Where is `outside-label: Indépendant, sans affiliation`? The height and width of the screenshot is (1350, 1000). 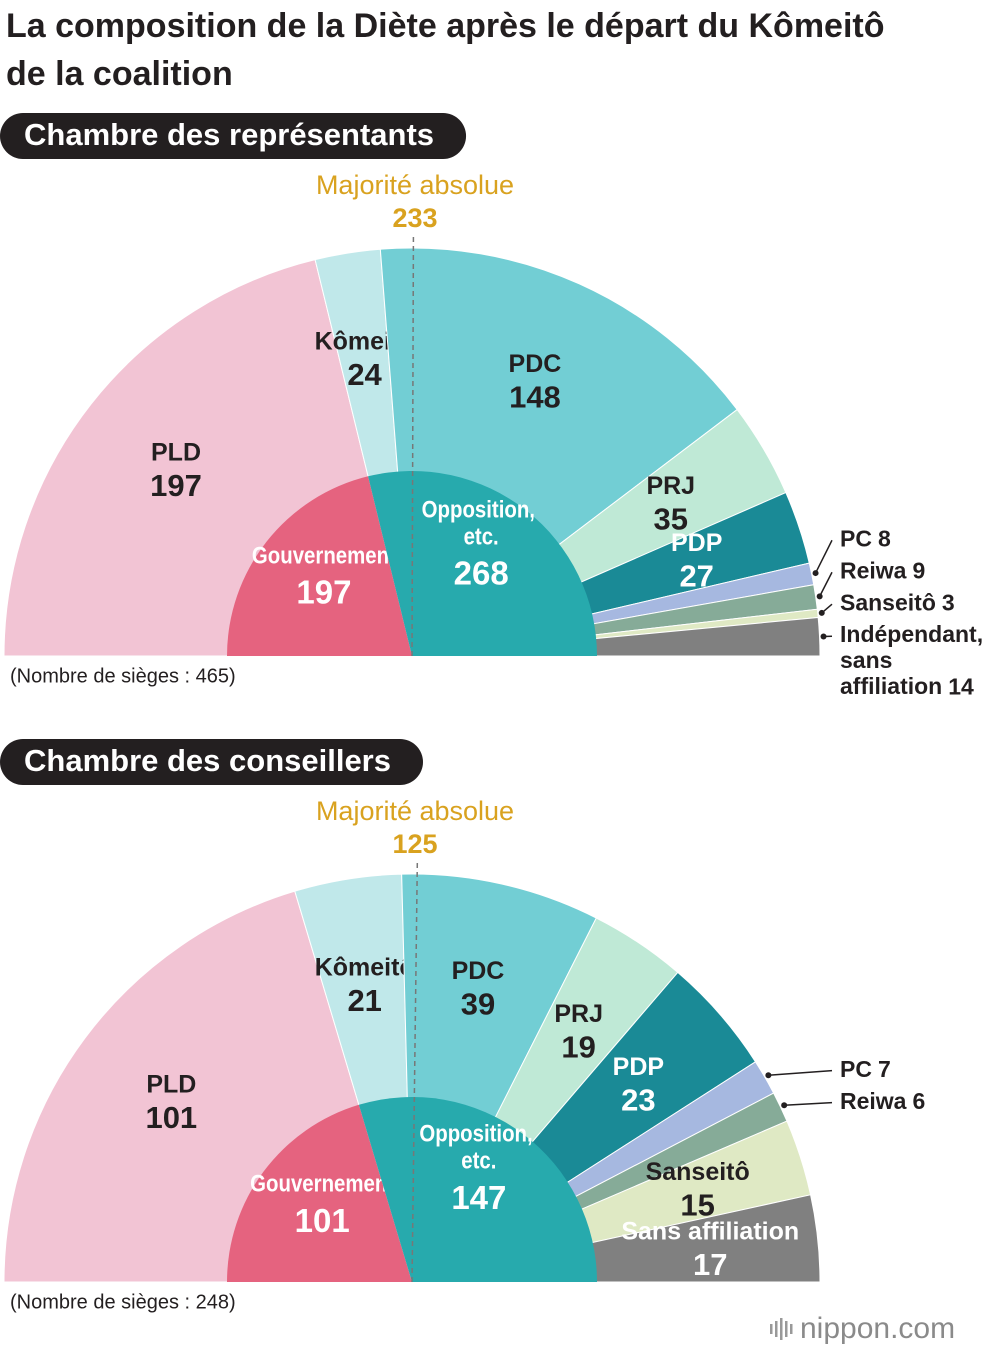 outside-label: Indépendant, sans affiliation is located at coordinates (915, 660).